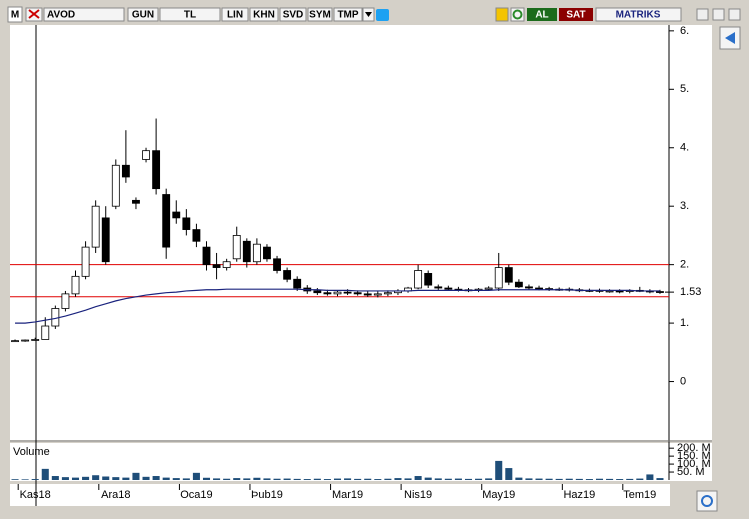 The width and height of the screenshot is (749, 519). I want to click on toolbar-buttons: GUN TL LIN KHN SVD SYM TMP, so click(245, 14).